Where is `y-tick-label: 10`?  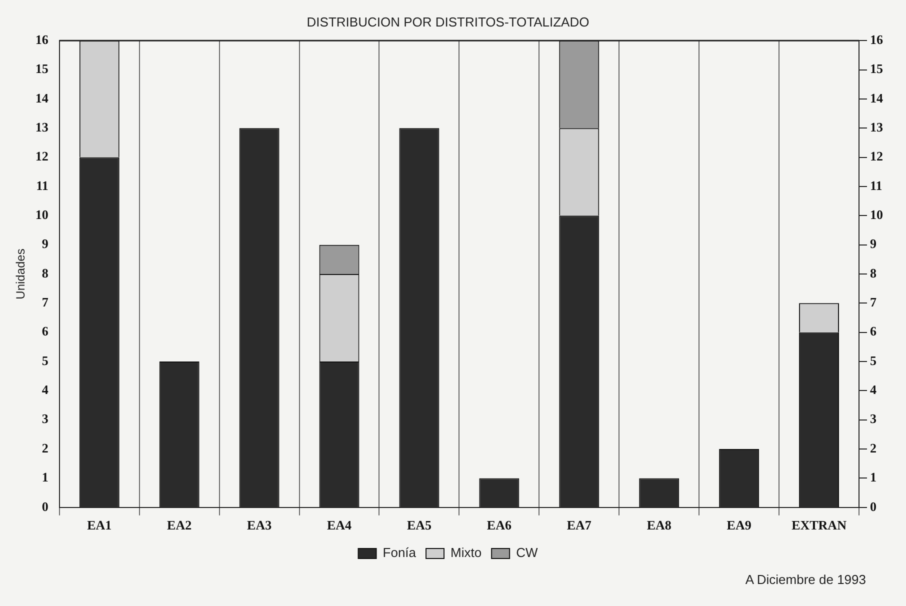
y-tick-label: 10 is located at coordinates (41, 214).